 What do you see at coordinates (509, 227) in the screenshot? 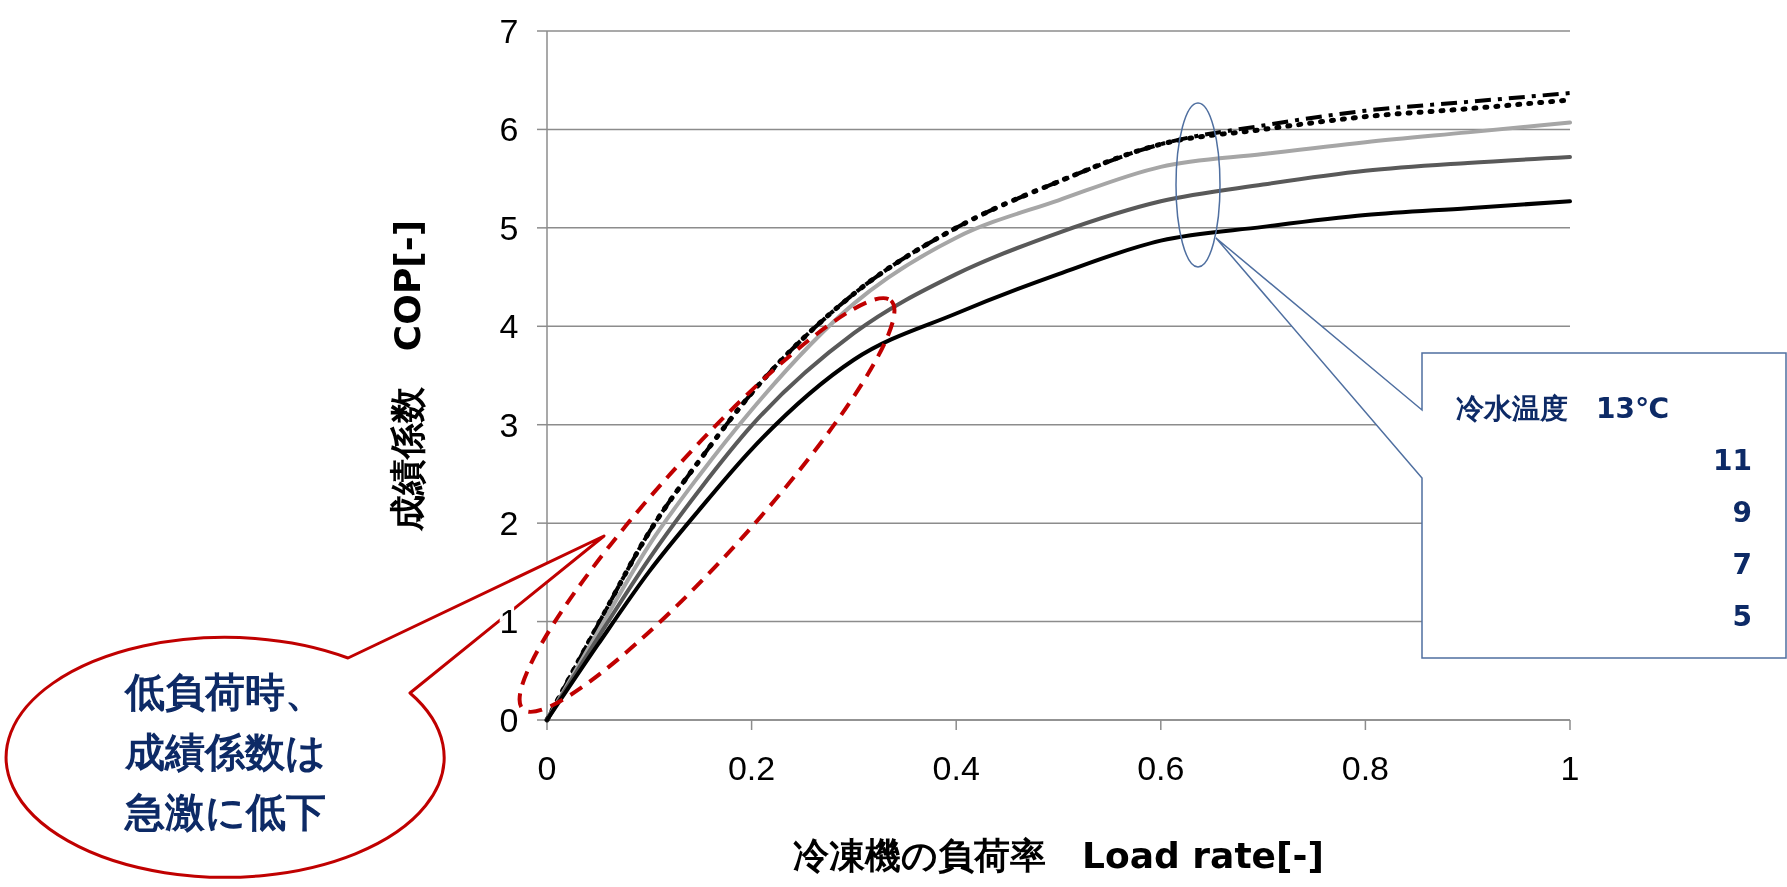
I see `y-tick-label: 5` at bounding box center [509, 227].